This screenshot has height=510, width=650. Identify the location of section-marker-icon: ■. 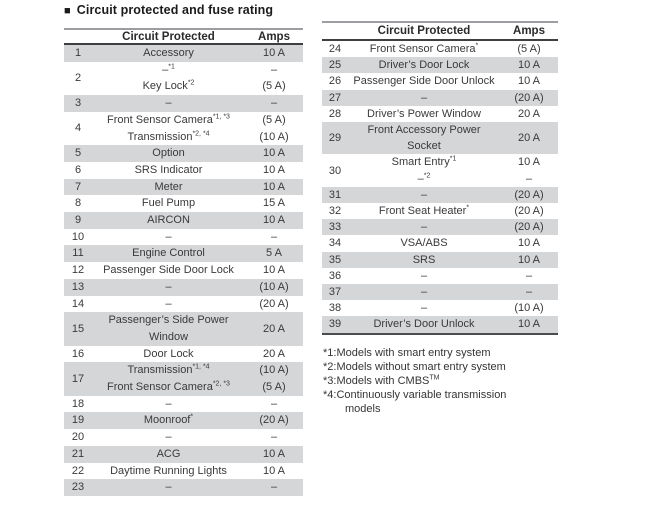
(67, 10).